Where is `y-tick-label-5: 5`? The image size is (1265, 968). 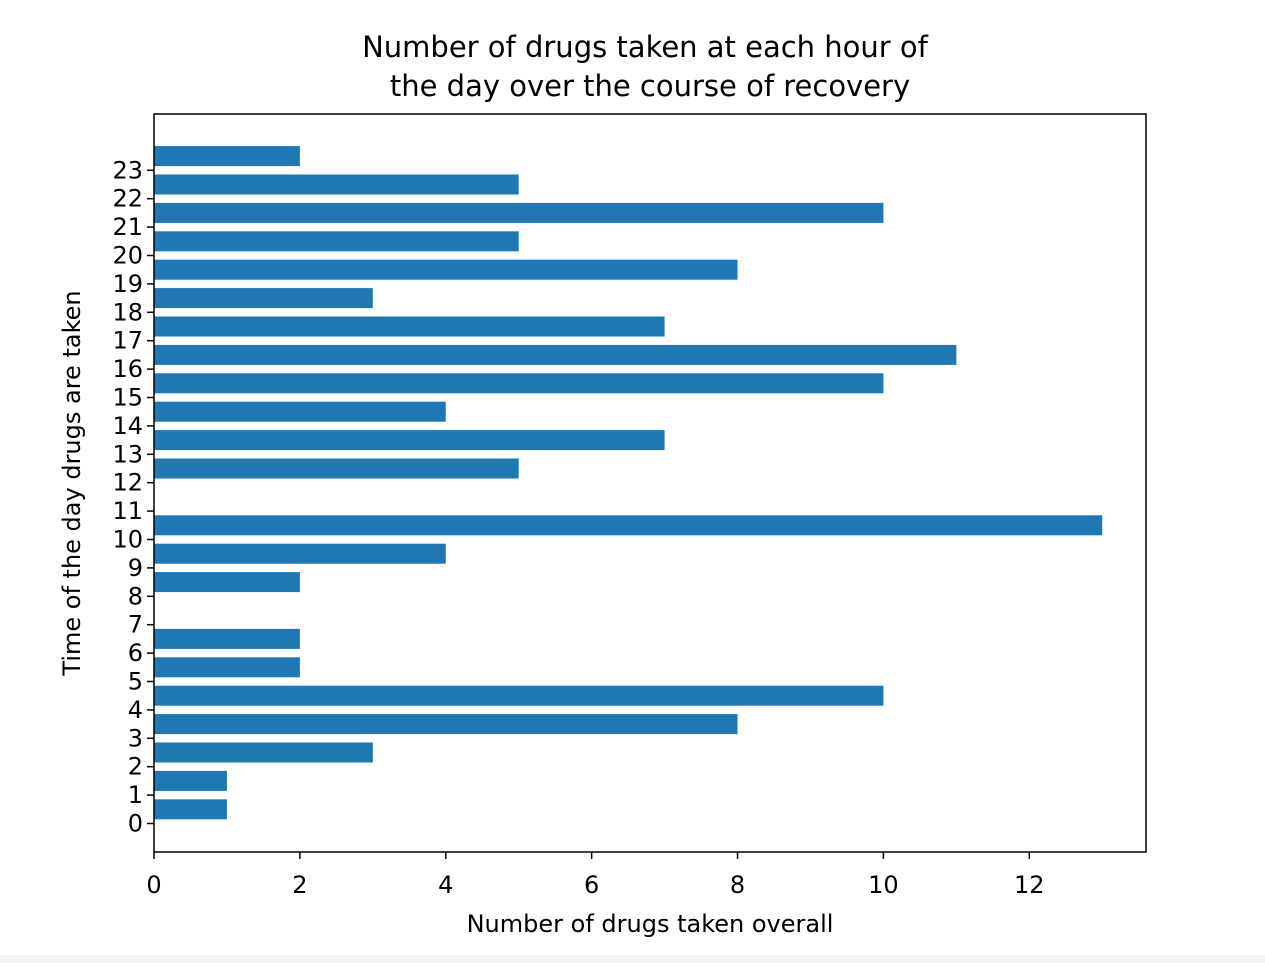
y-tick-label-5: 5 is located at coordinates (135, 682).